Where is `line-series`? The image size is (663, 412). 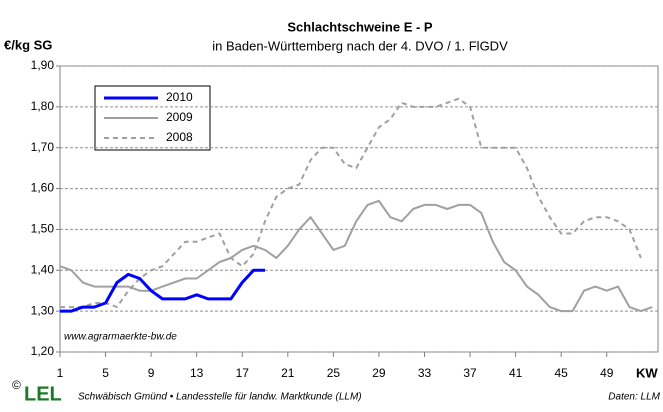 line-series is located at coordinates (162, 290).